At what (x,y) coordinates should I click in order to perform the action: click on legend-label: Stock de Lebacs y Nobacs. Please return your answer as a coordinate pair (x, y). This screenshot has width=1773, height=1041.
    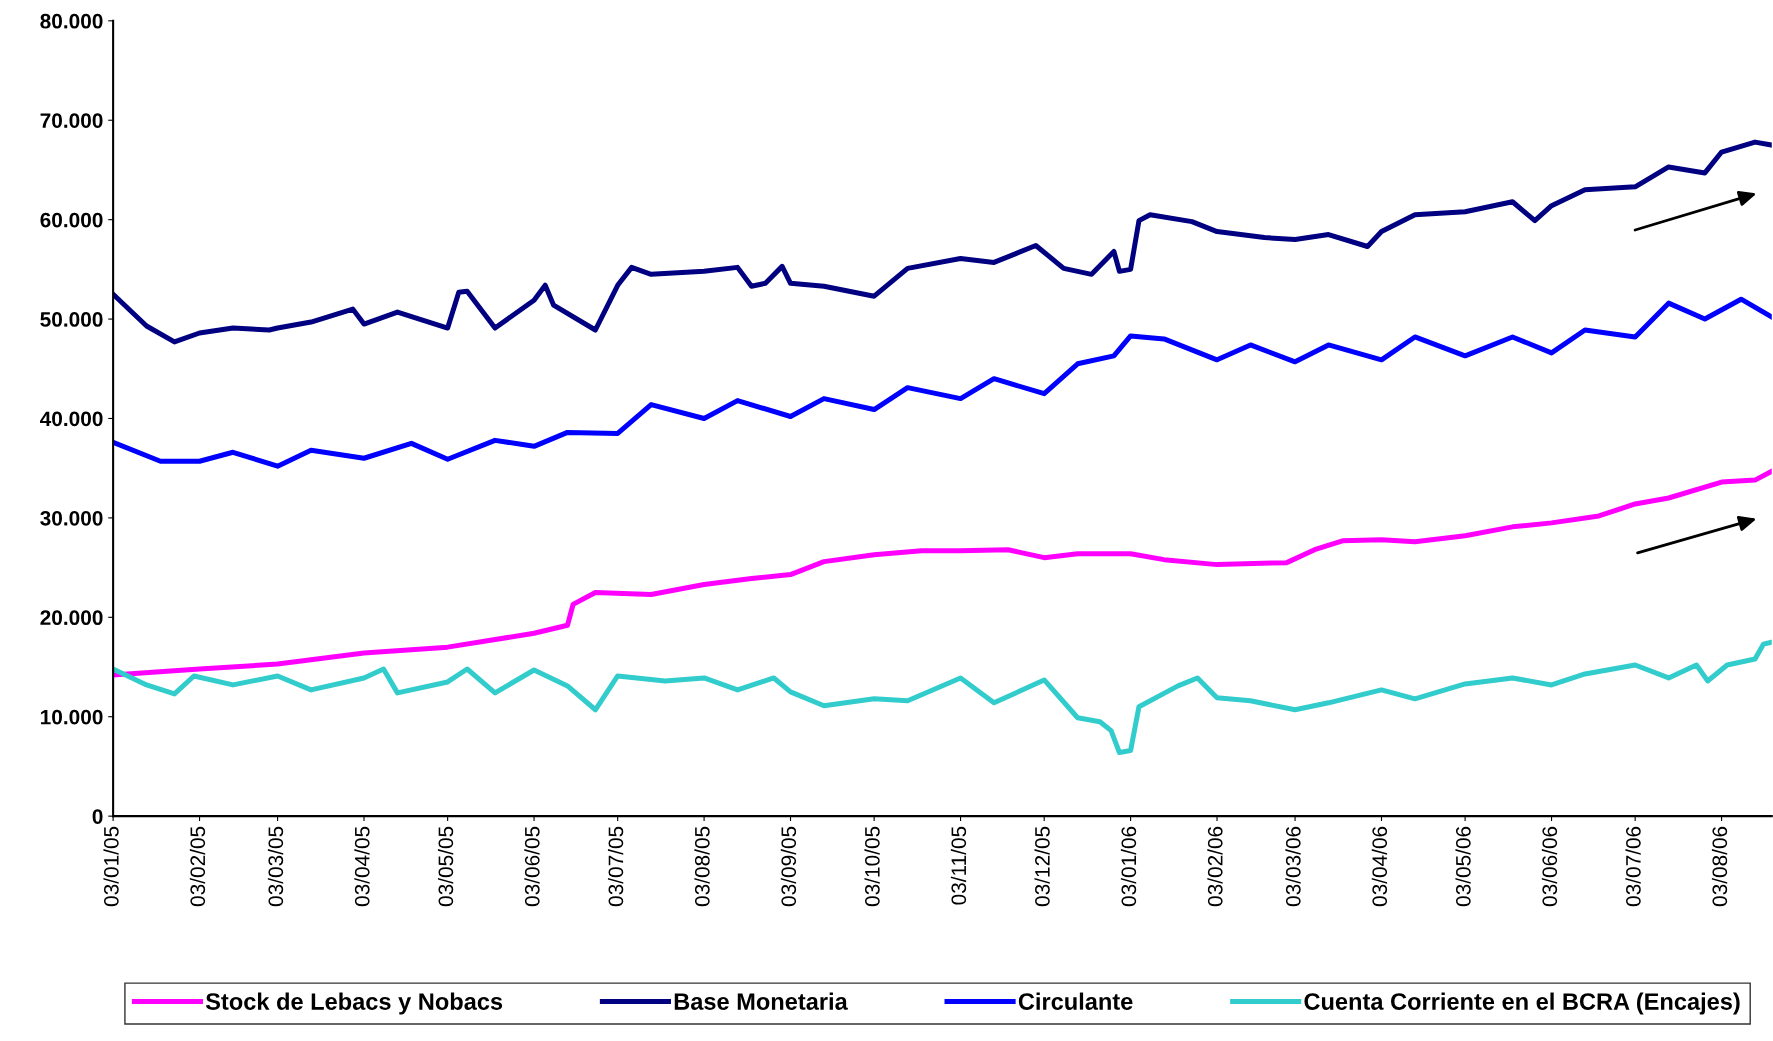
    Looking at the image, I should click on (354, 1003).